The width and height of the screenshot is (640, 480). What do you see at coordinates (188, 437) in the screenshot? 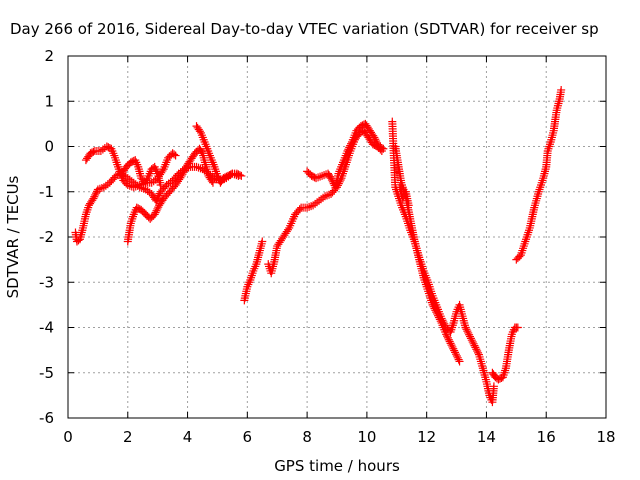
I see `x-tick-label: 4` at bounding box center [188, 437].